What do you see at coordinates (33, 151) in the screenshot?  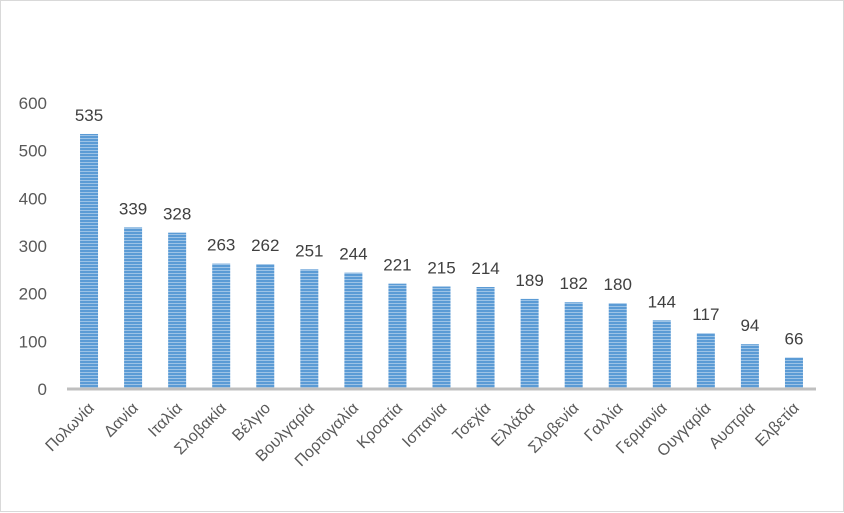 I see `y-tick-label: 500` at bounding box center [33, 151].